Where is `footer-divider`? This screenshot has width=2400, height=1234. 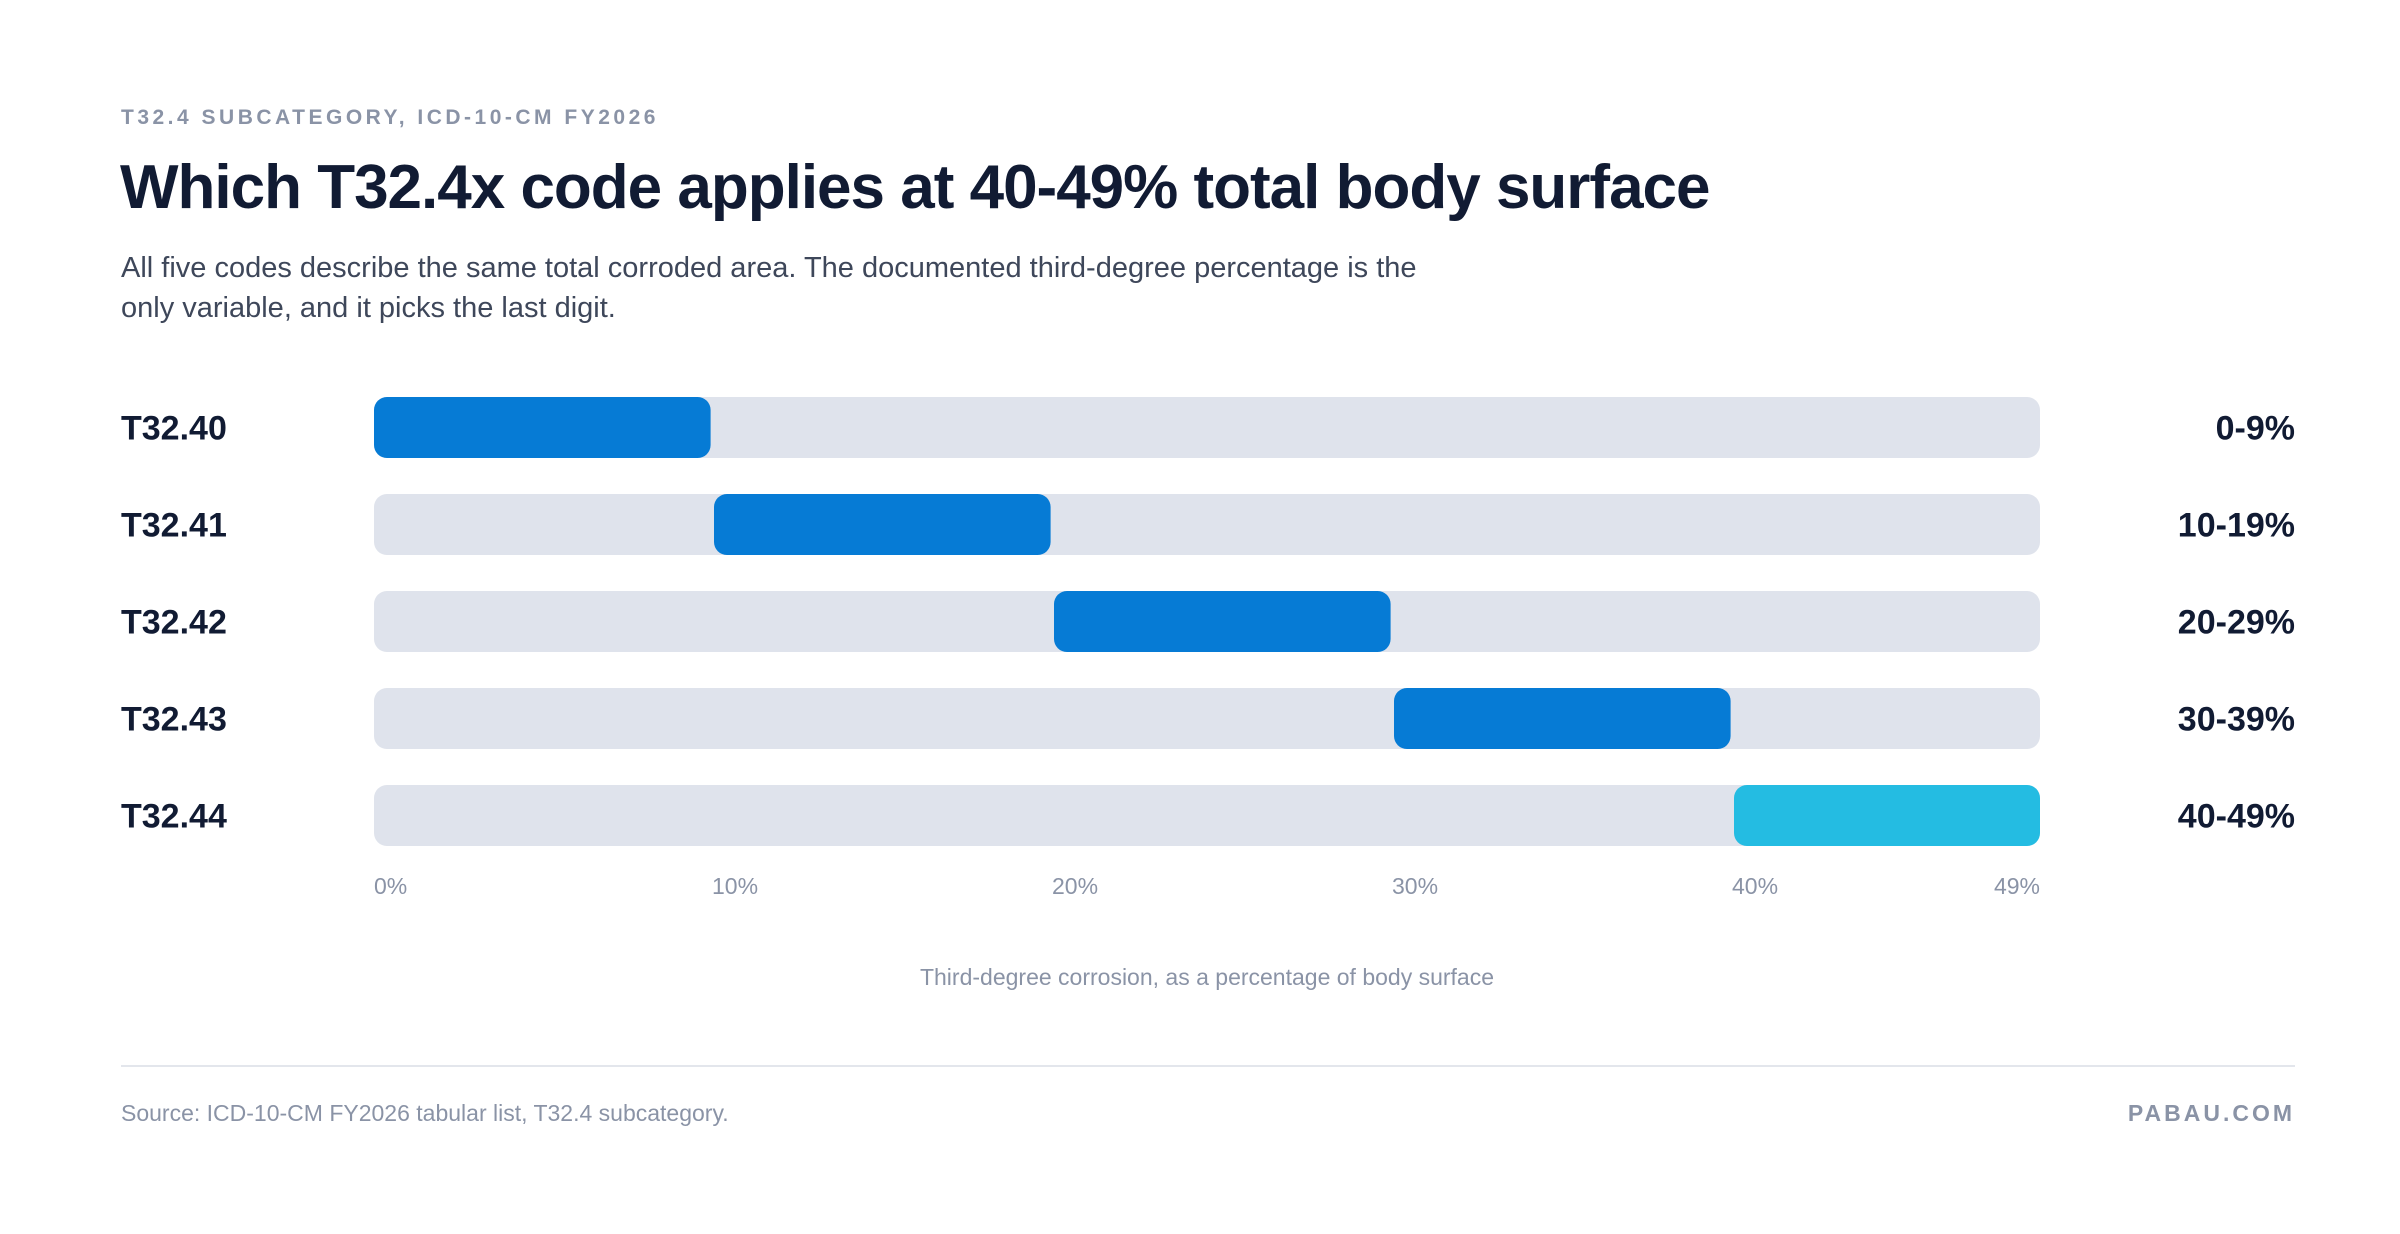 footer-divider is located at coordinates (1208, 1066).